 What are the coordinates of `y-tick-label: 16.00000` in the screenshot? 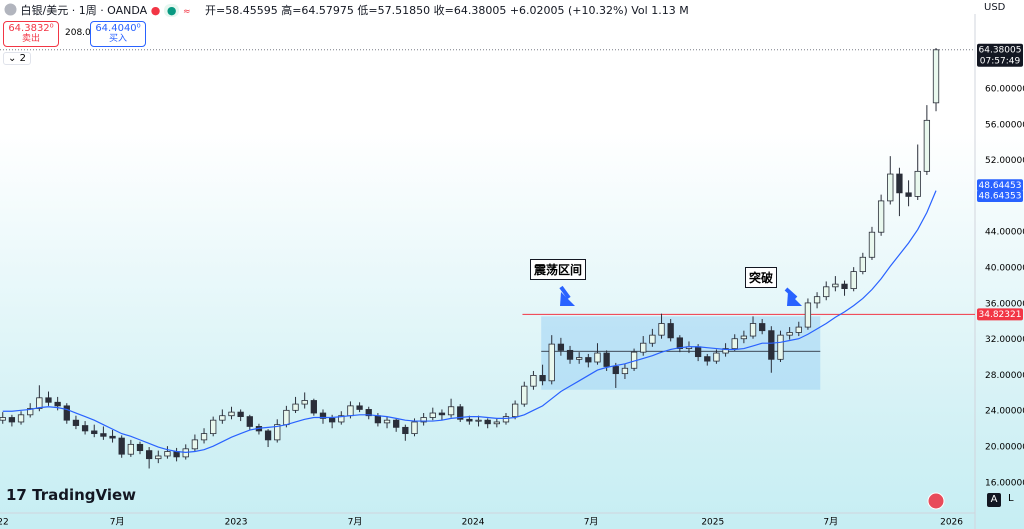 It's located at (1004, 483).